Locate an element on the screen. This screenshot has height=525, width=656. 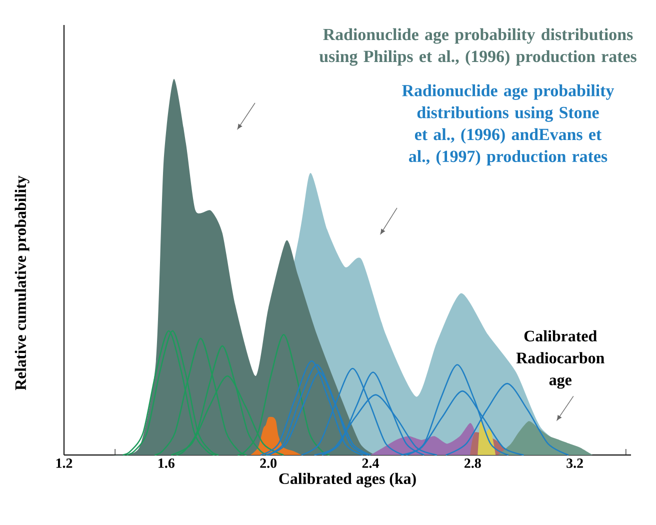
text: Radionuclide age probability distributions using Philips et al., (1996) production rates is located at coordinates (477, 47).